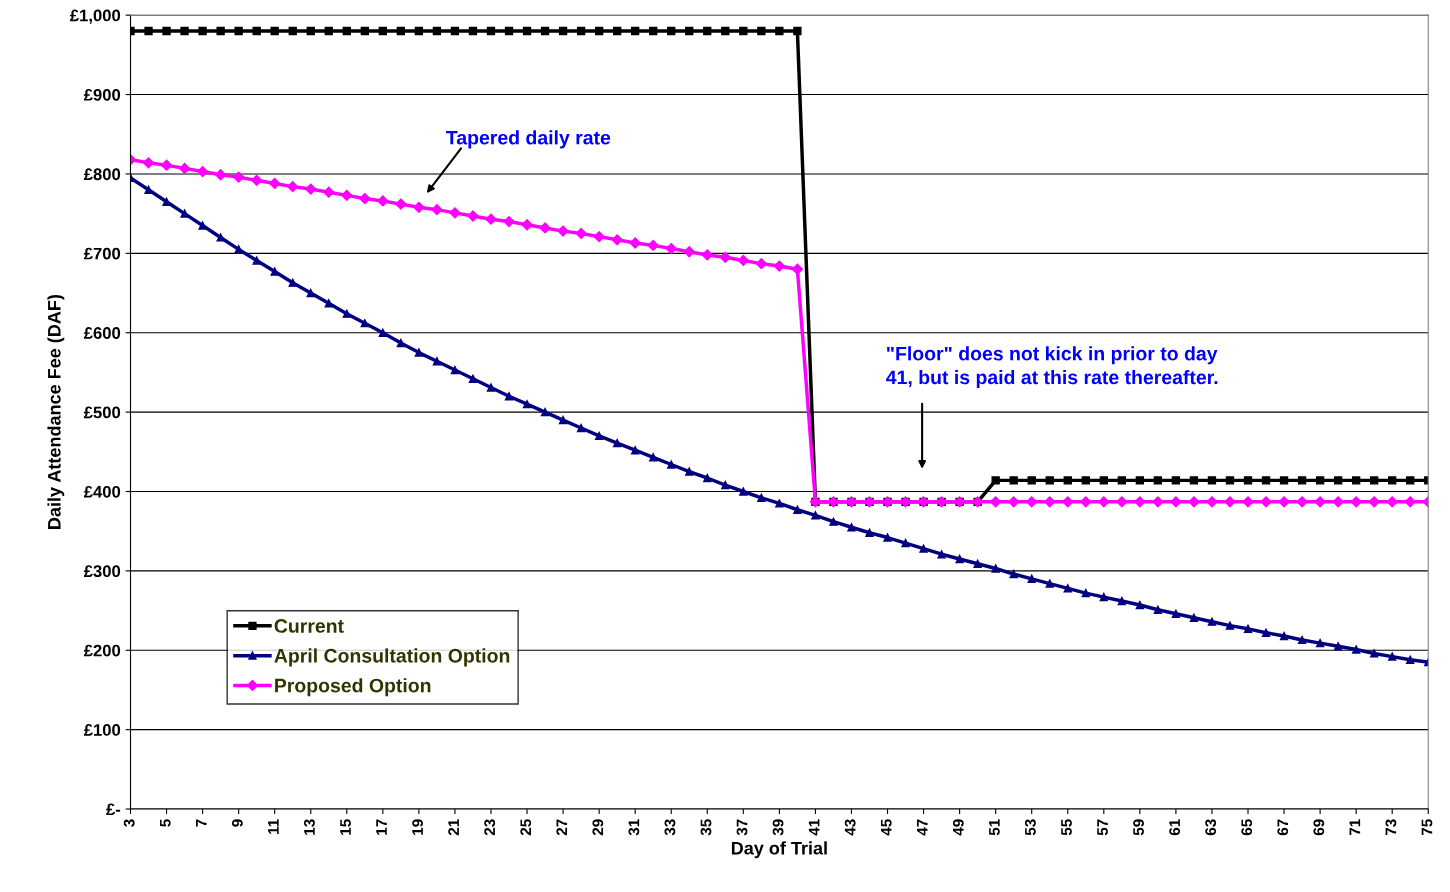 The width and height of the screenshot is (1450, 892). I want to click on x-tick-label: 27, so click(562, 827).